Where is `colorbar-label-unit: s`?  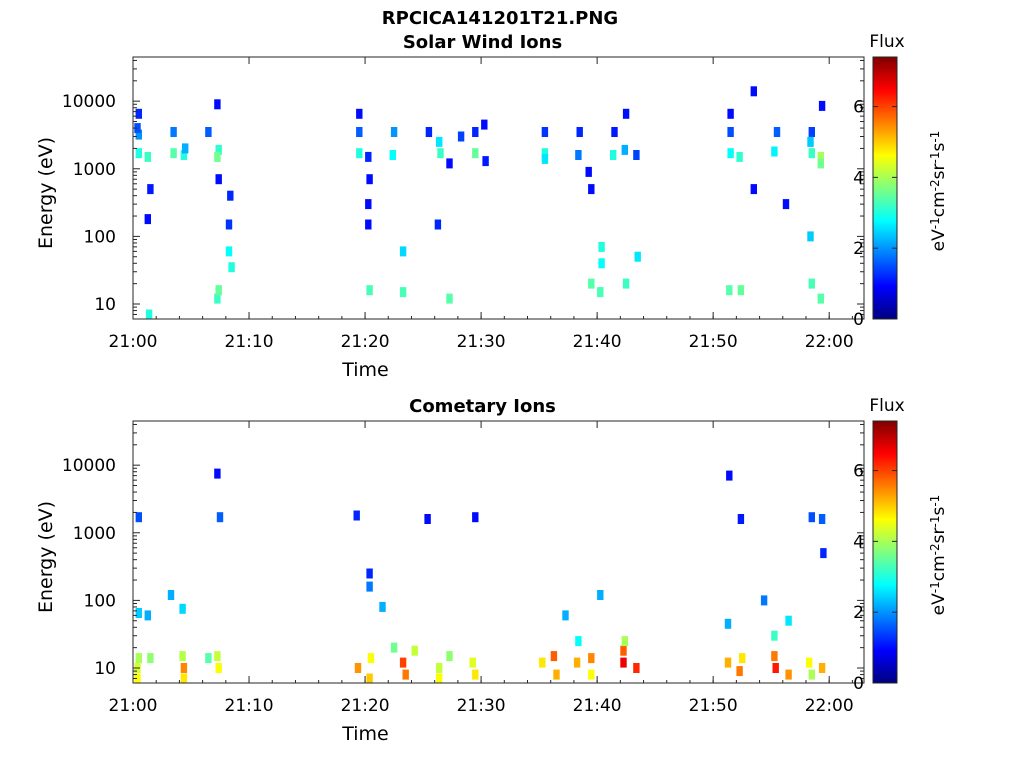 colorbar-label-unit: s is located at coordinates (939, 511).